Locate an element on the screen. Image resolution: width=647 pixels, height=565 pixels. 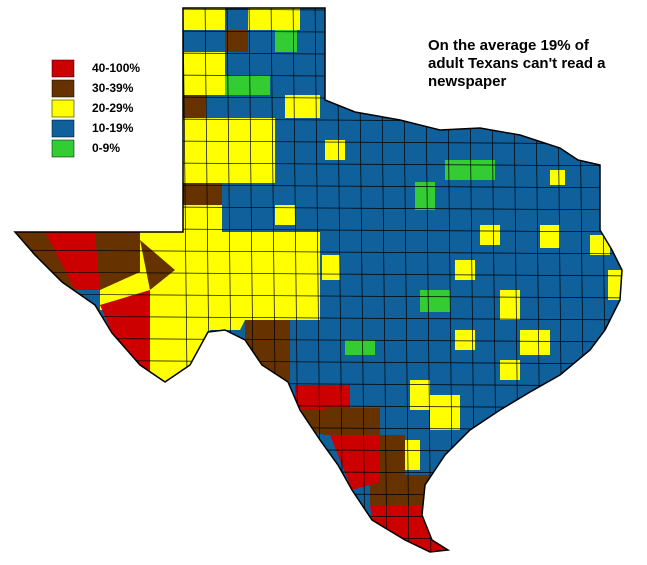
legend-label: 40-100% is located at coordinates (116, 68).